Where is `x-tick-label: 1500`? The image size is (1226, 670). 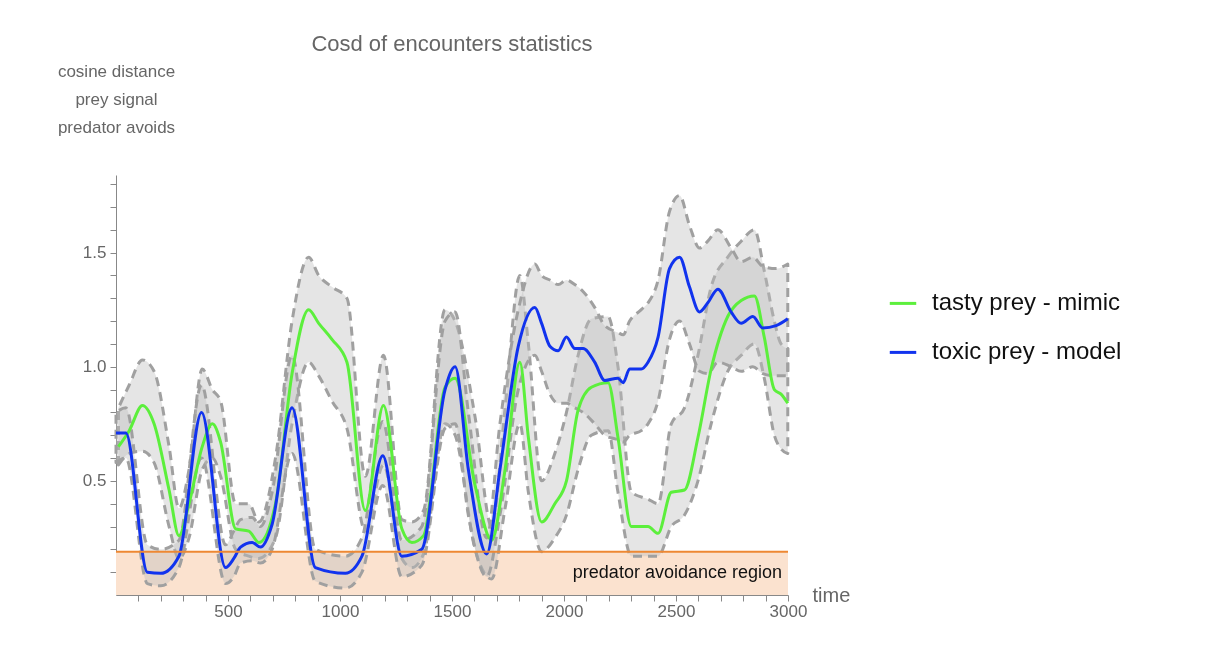 x-tick-label: 1500 is located at coordinates (452, 611).